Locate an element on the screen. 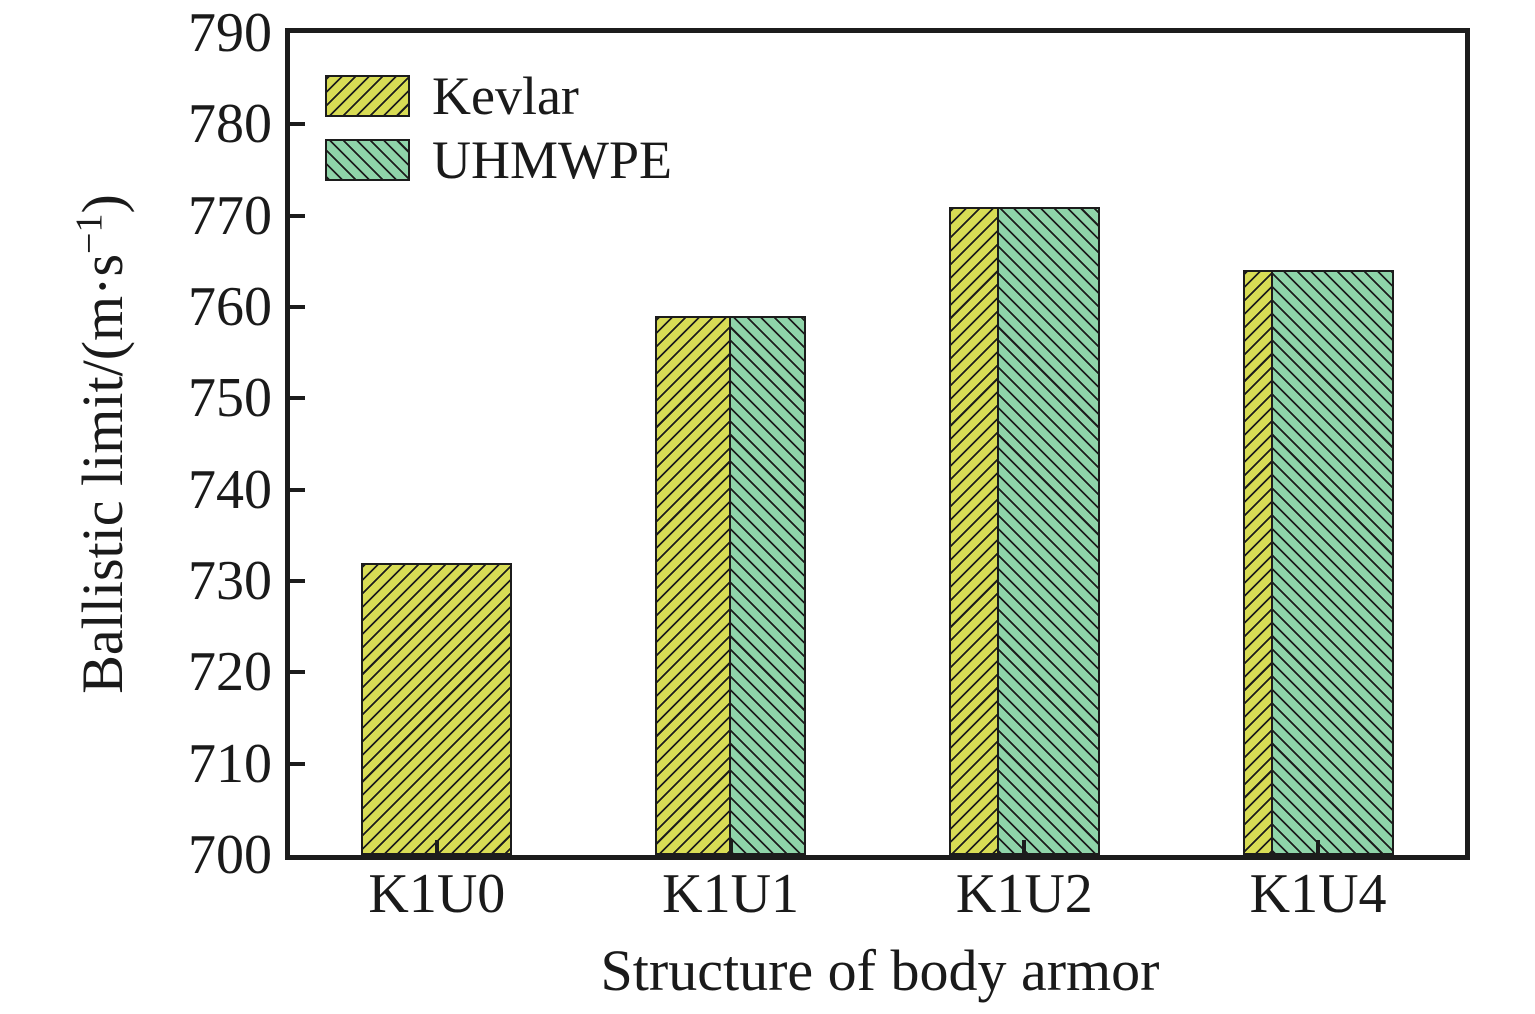 This screenshot has width=1535, height=1014. y-tick-label-760: 760 is located at coordinates (230, 307).